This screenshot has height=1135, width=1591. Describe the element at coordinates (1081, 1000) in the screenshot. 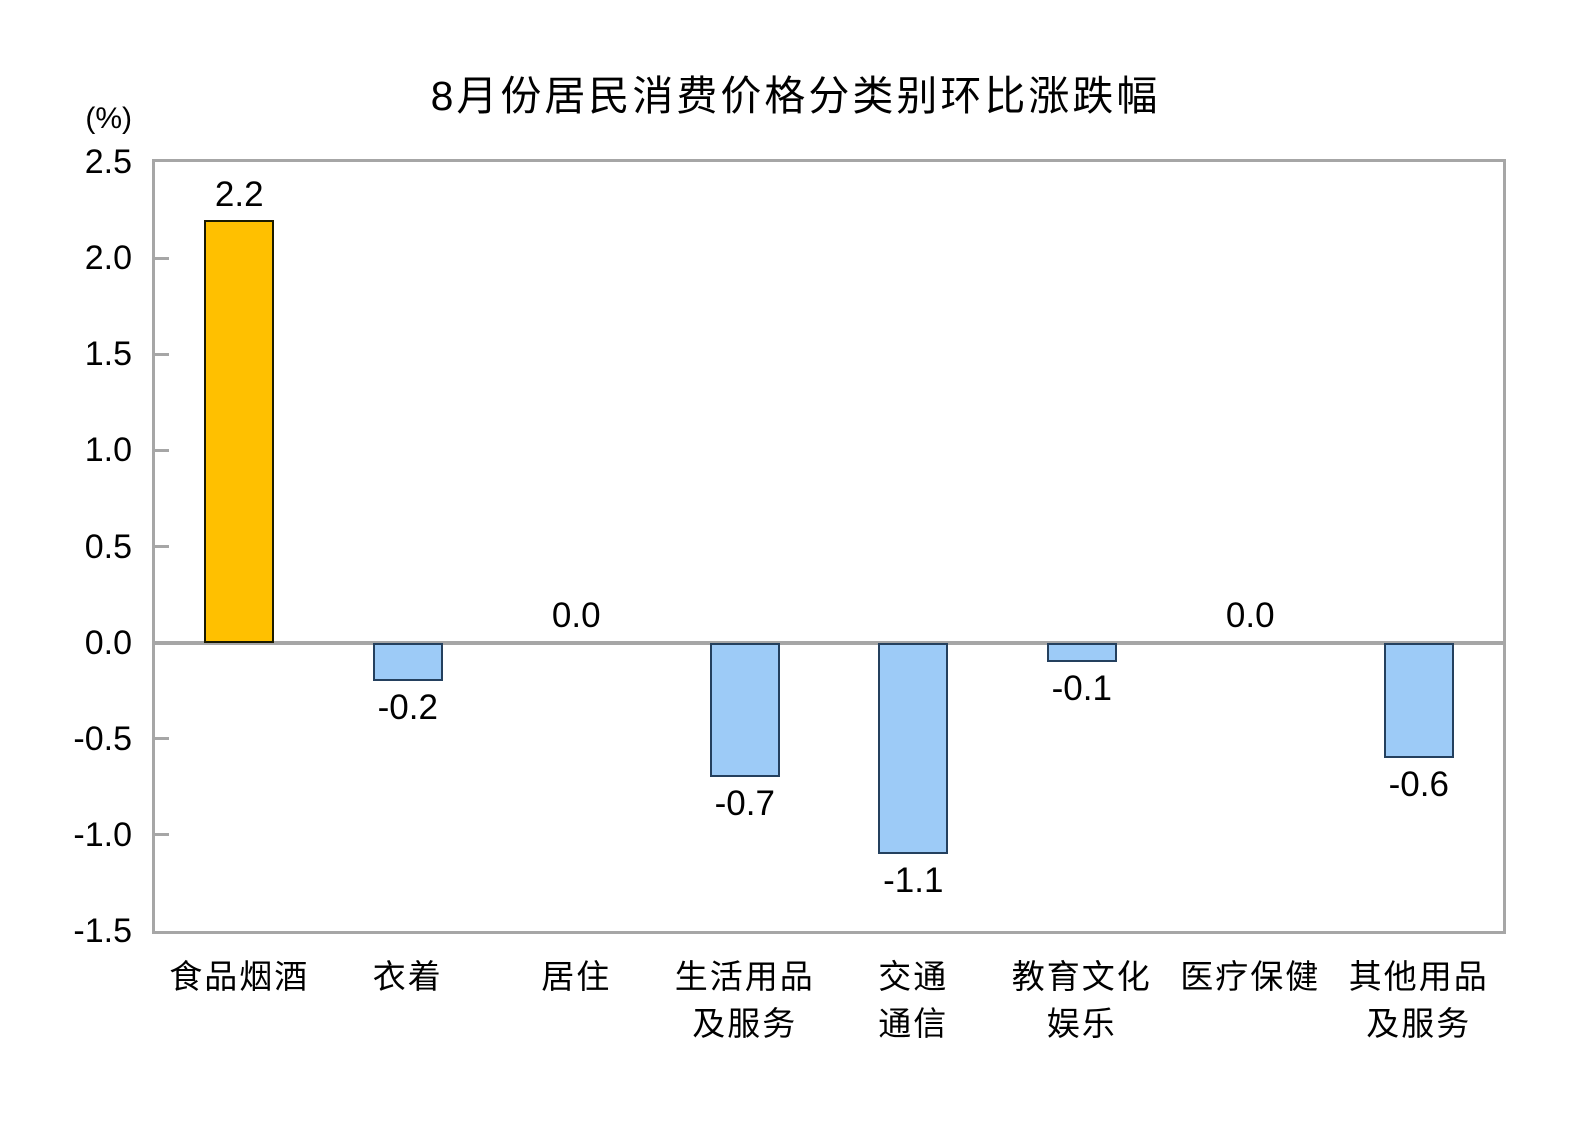

I see `x-category-label: 教育文化 娱乐` at that location.